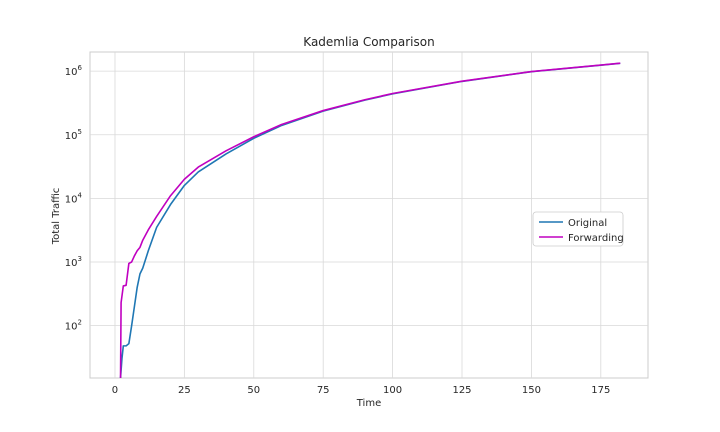 This screenshot has height=432, width=720. What do you see at coordinates (368, 403) in the screenshot?
I see `x-axis-label: Time` at bounding box center [368, 403].